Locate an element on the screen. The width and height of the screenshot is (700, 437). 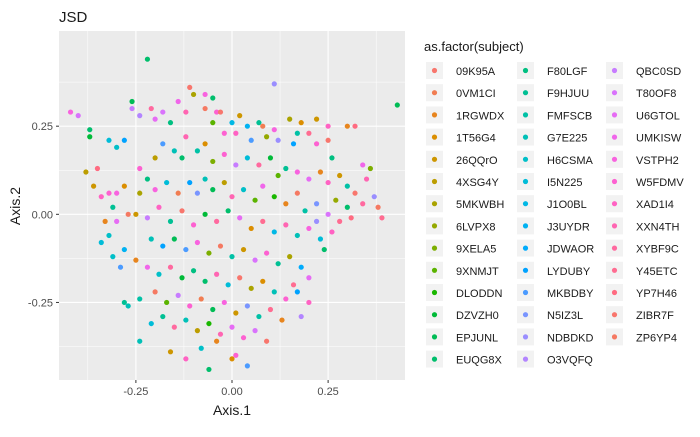
y-axis-label: Axis.2 is located at coordinates (15, 206).